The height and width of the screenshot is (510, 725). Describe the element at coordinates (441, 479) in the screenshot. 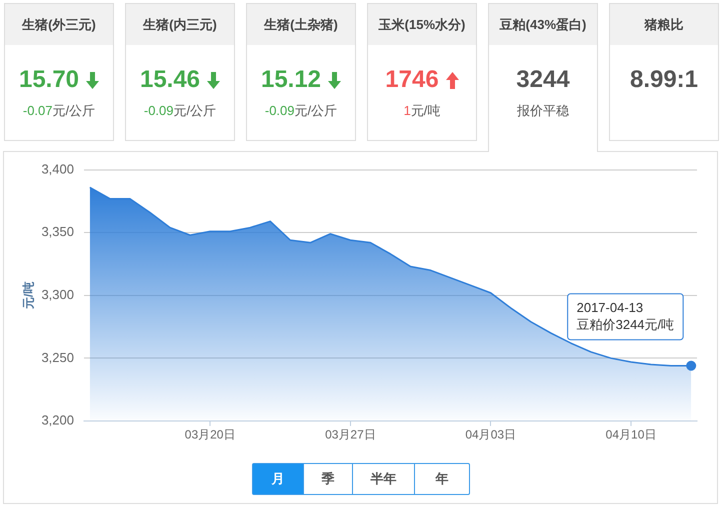

I see `tab-button: 年` at that location.